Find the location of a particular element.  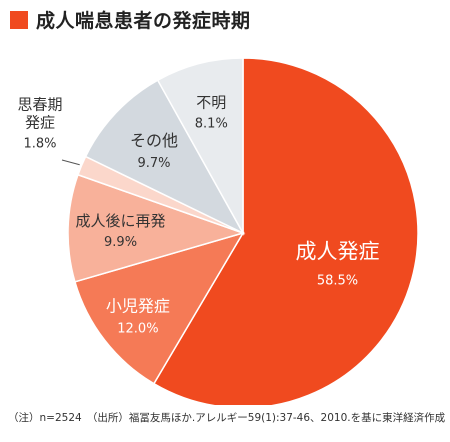

slice-label-5-line-0: 不明 is located at coordinates (211, 103).